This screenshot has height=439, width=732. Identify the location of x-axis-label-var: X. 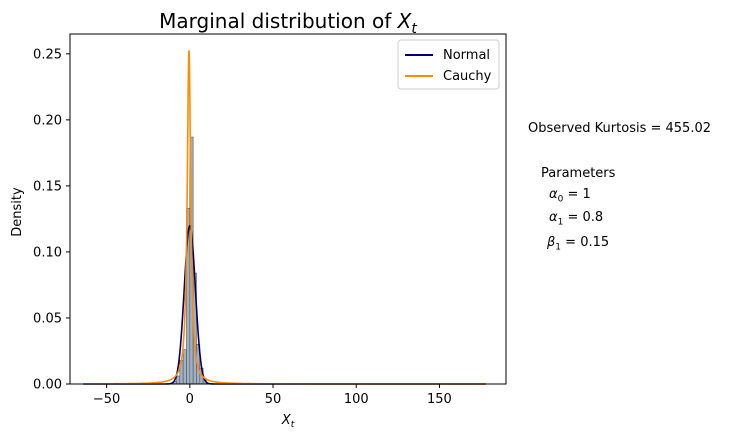
(286, 420).